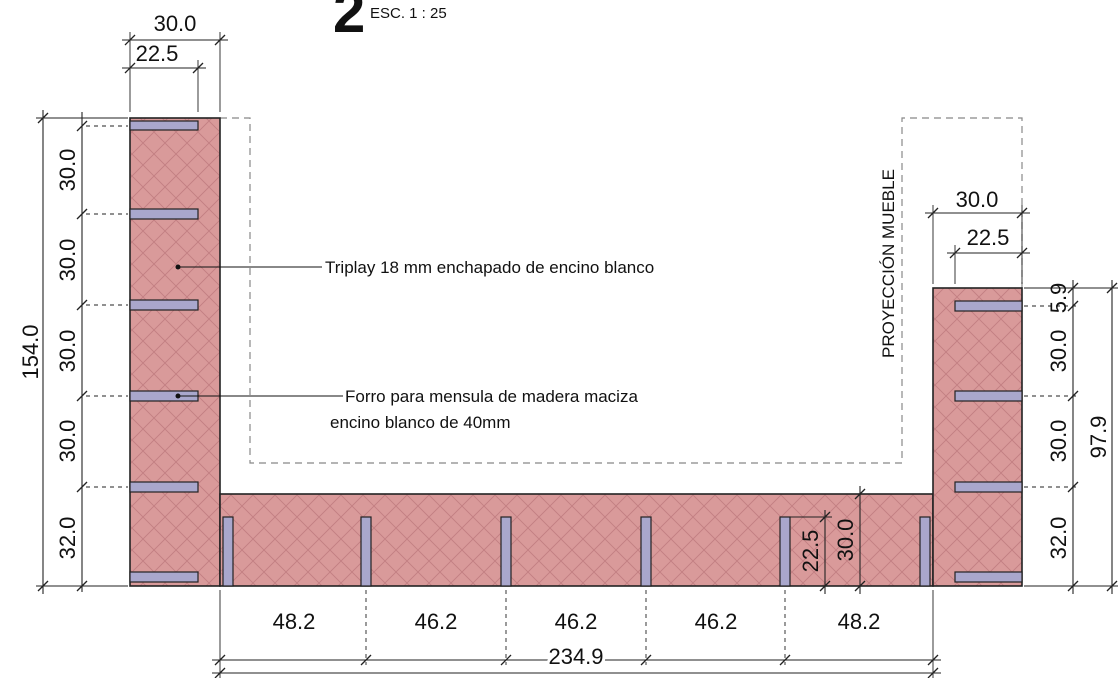 The width and height of the screenshot is (1118, 678). Describe the element at coordinates (67, 538) in the screenshot. I see `left-spacing-5: 32.0` at that location.